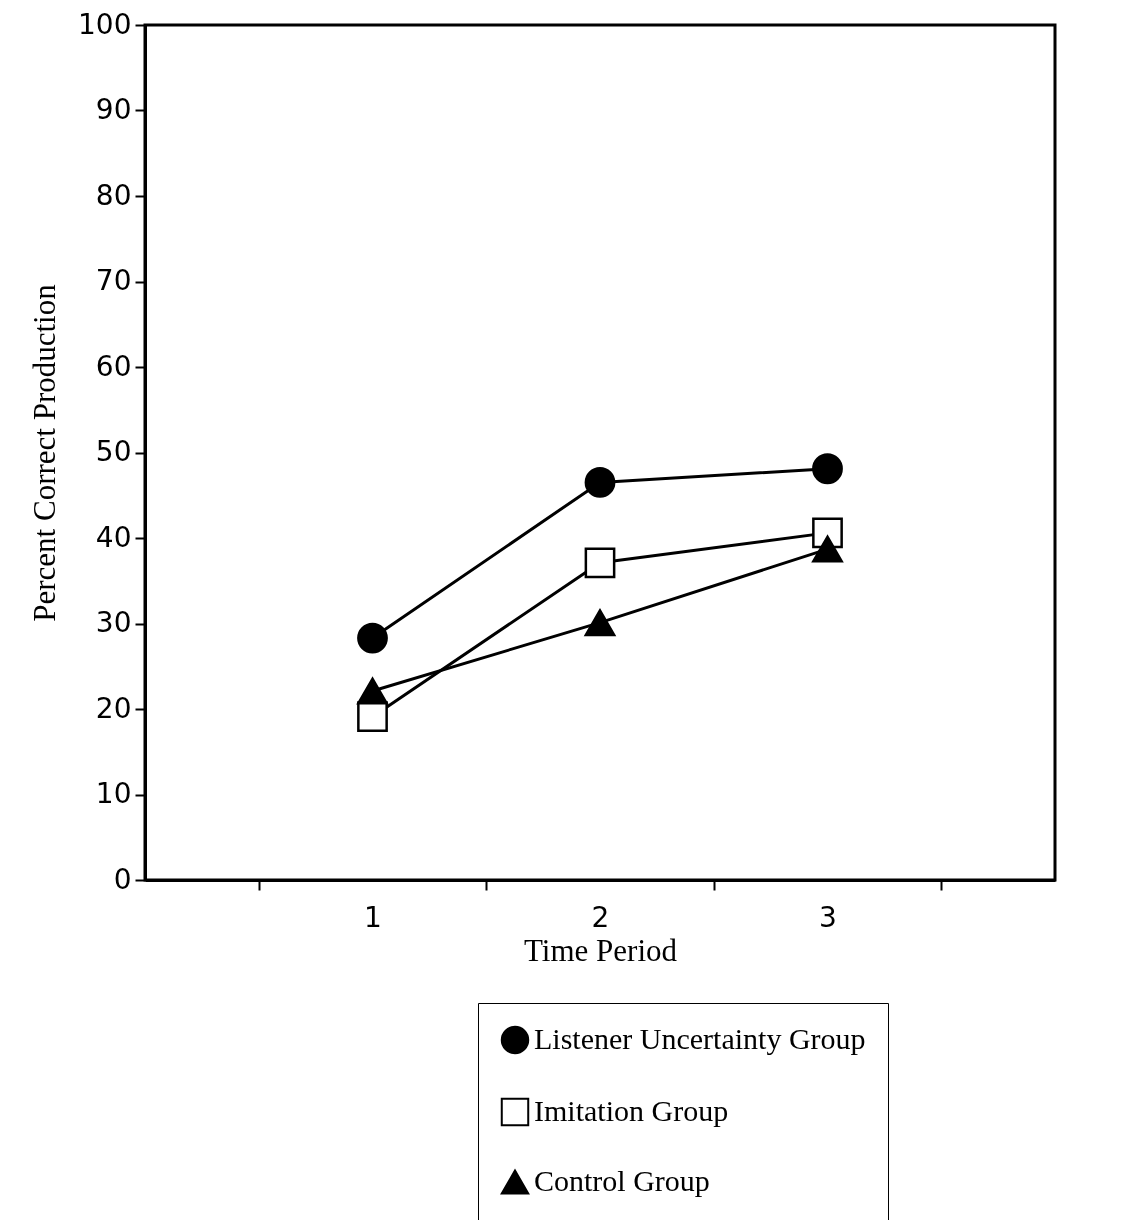 This screenshot has width=1127, height=1220. Describe the element at coordinates (828, 917) in the screenshot. I see `x-tick-label: 3` at that location.